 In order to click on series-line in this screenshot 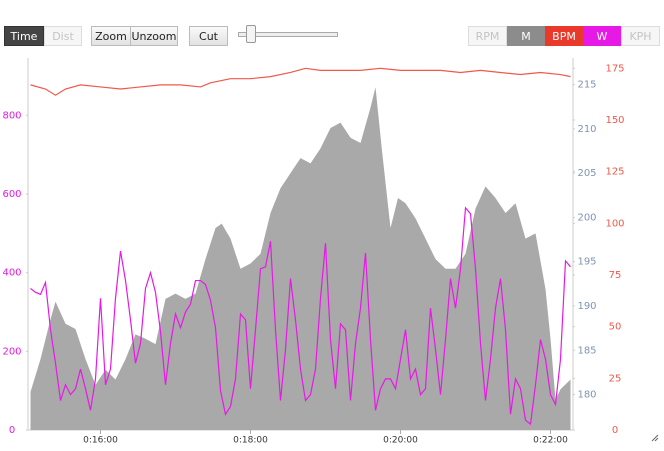, I will do `click(300, 81)`.